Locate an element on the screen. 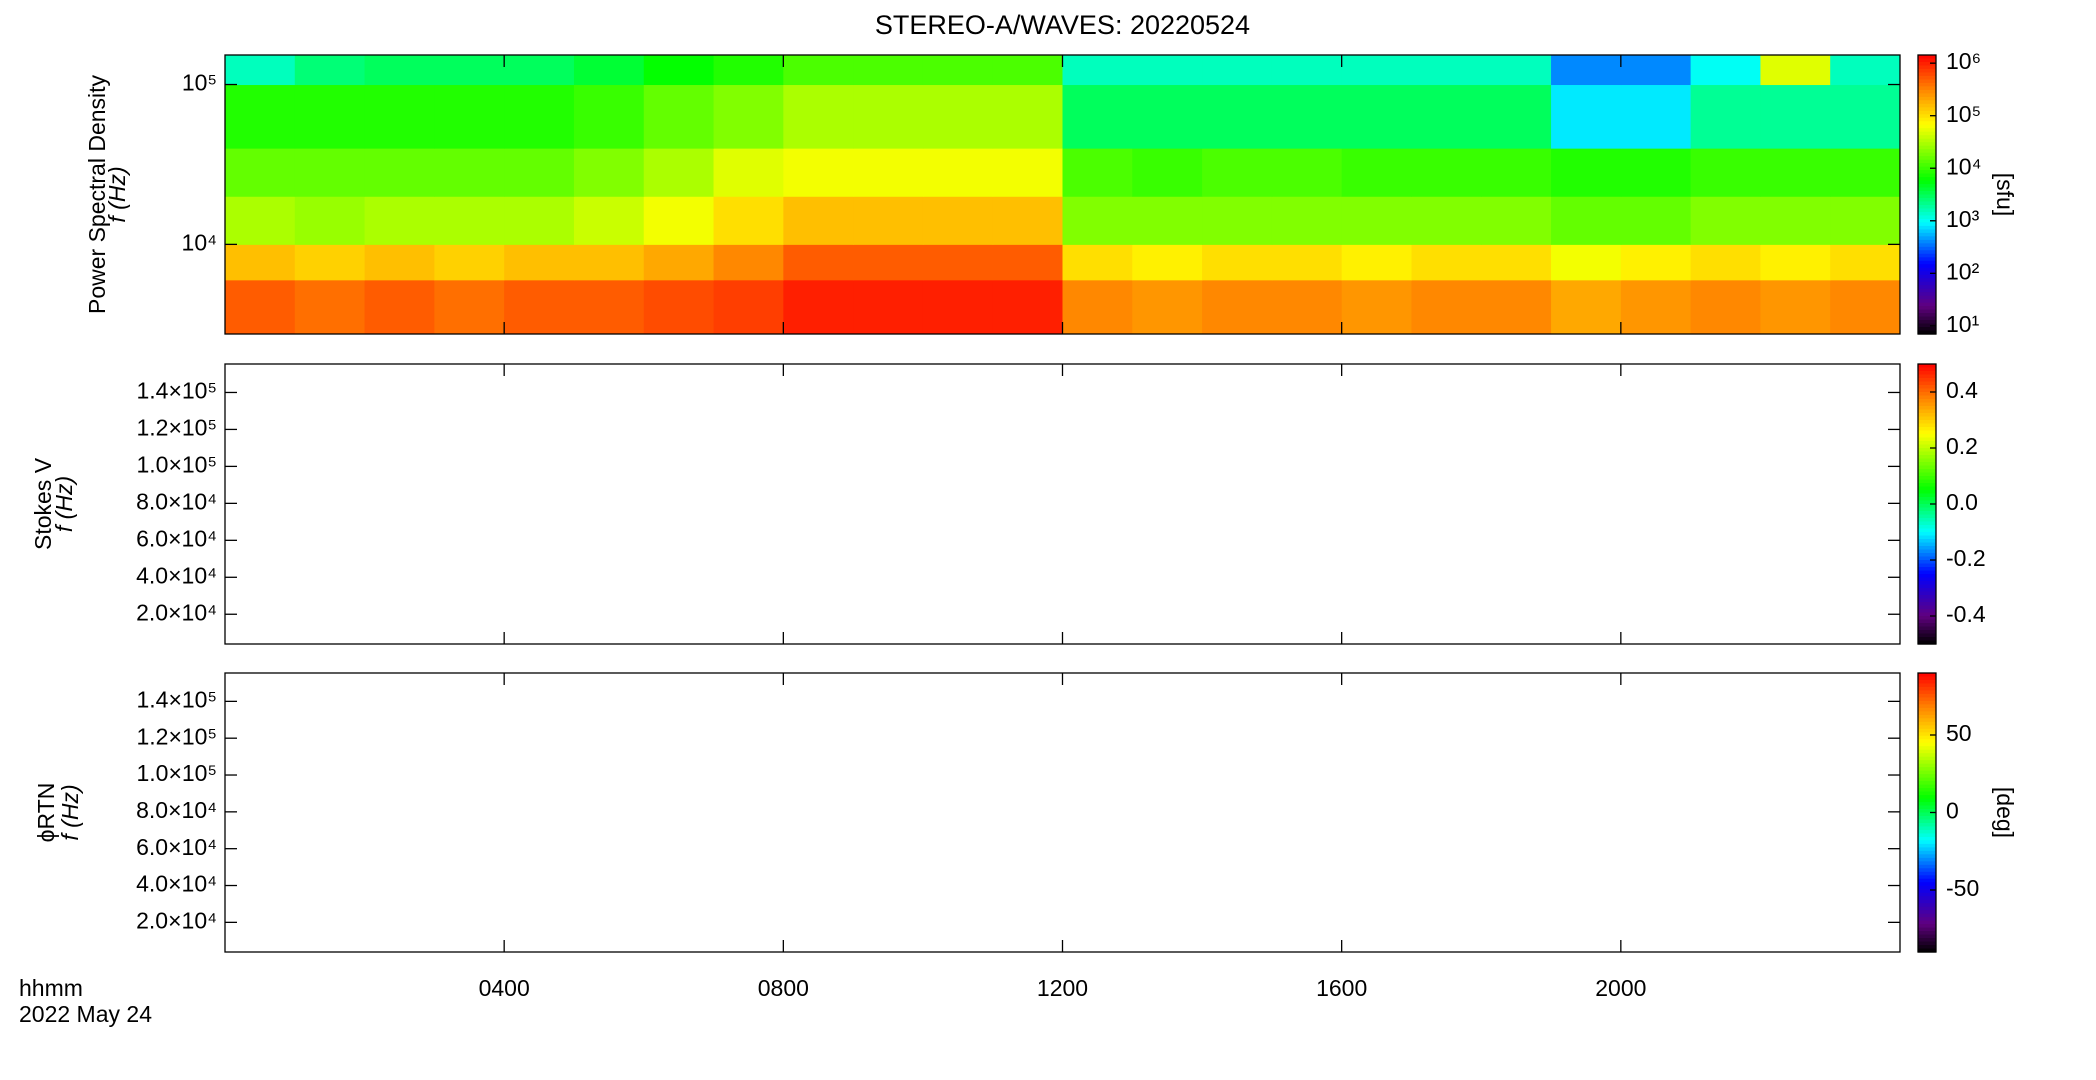 This screenshot has width=2096, height=1080. y-tick-label: 6.0×10⁴ is located at coordinates (176, 538).